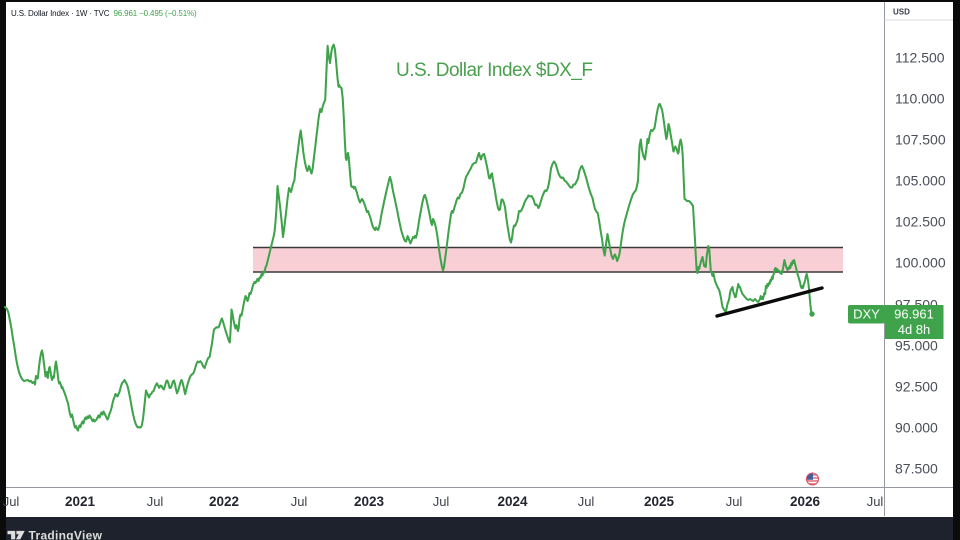  What do you see at coordinates (866, 314) in the screenshot?
I see `svg-text: DXY` at bounding box center [866, 314].